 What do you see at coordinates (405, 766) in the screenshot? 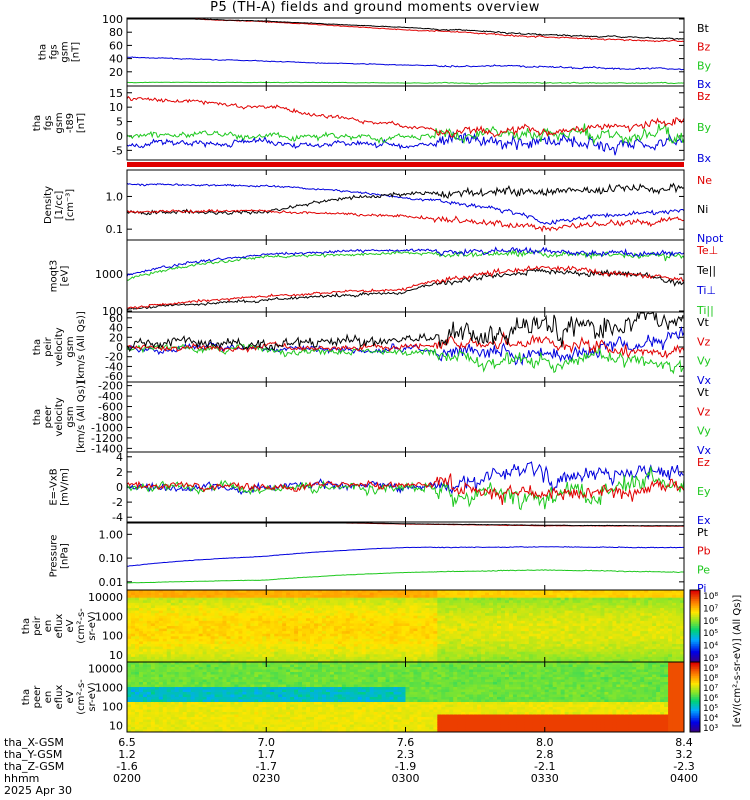
I see `x-tick-label: -1.9` at bounding box center [405, 766].